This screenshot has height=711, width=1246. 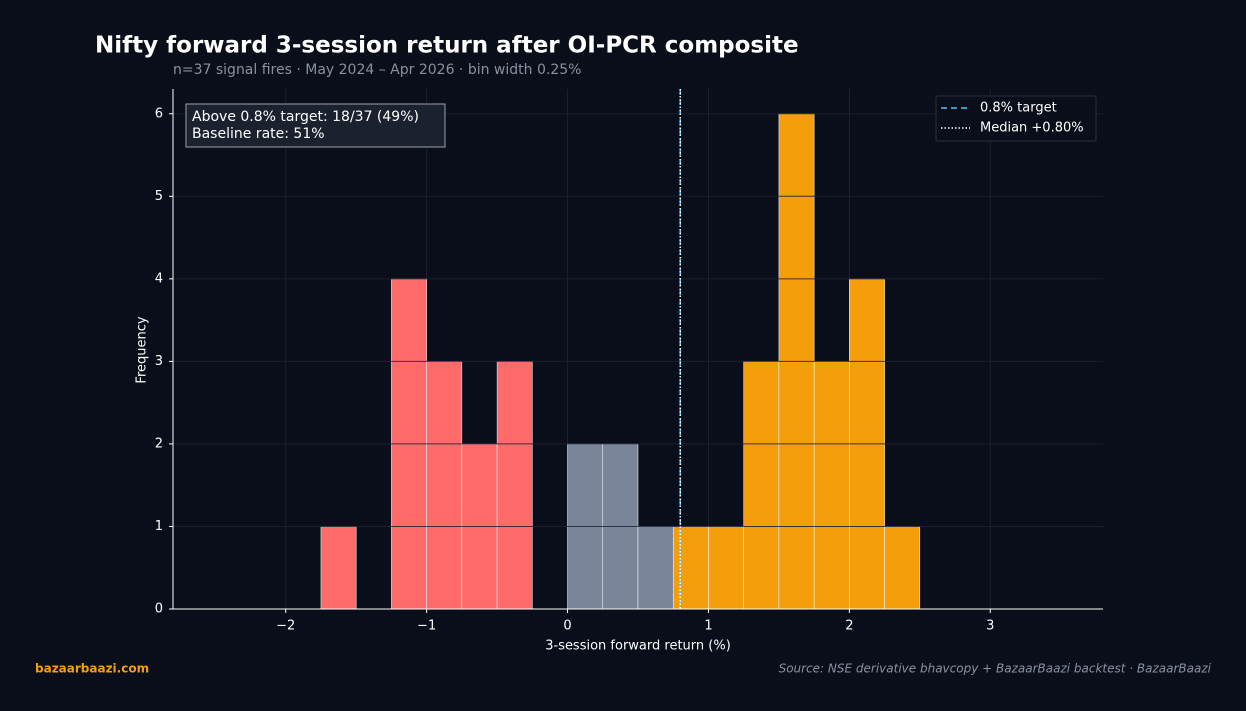 I want to click on y-tick-label: 1, so click(x=159, y=526).